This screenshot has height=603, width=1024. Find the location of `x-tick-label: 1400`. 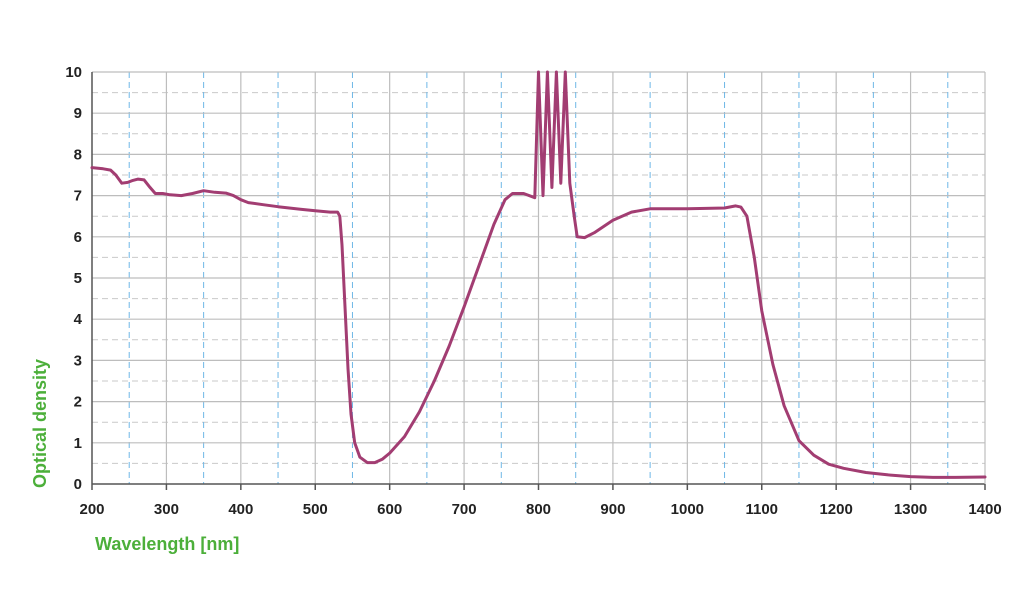

x-tick-label: 1400 is located at coordinates (984, 509).